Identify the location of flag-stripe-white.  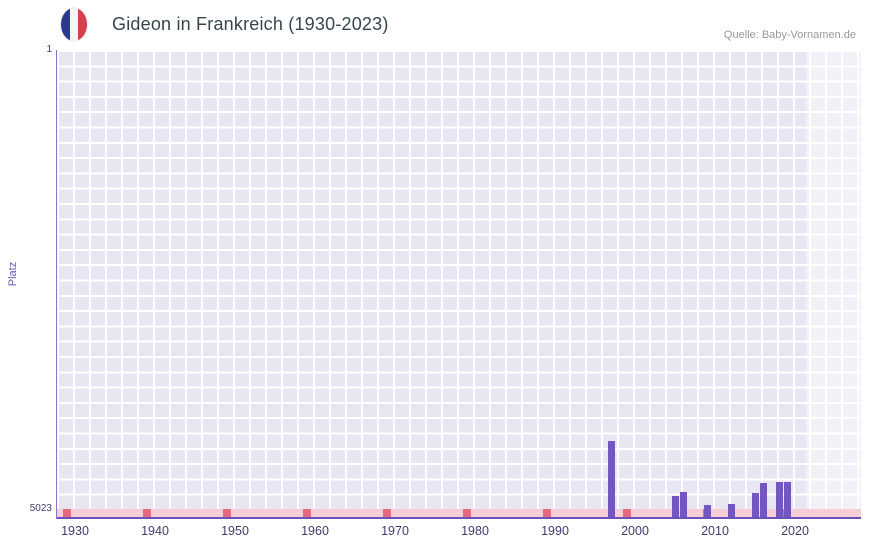
(74, 24).